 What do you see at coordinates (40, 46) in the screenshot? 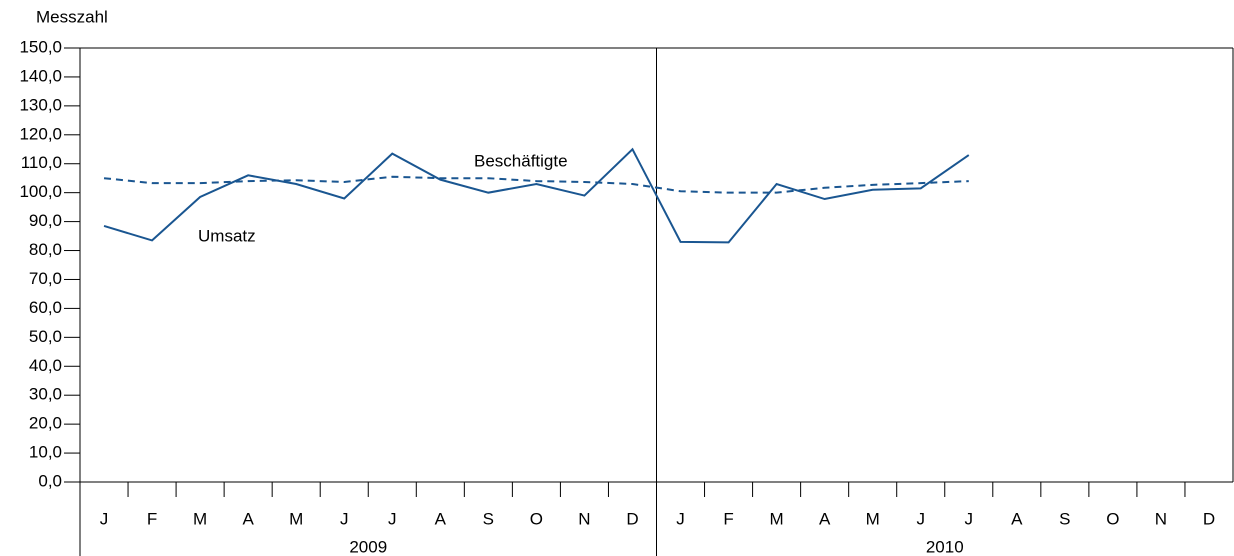
I see `y-tick-label: 150,0` at bounding box center [40, 46].